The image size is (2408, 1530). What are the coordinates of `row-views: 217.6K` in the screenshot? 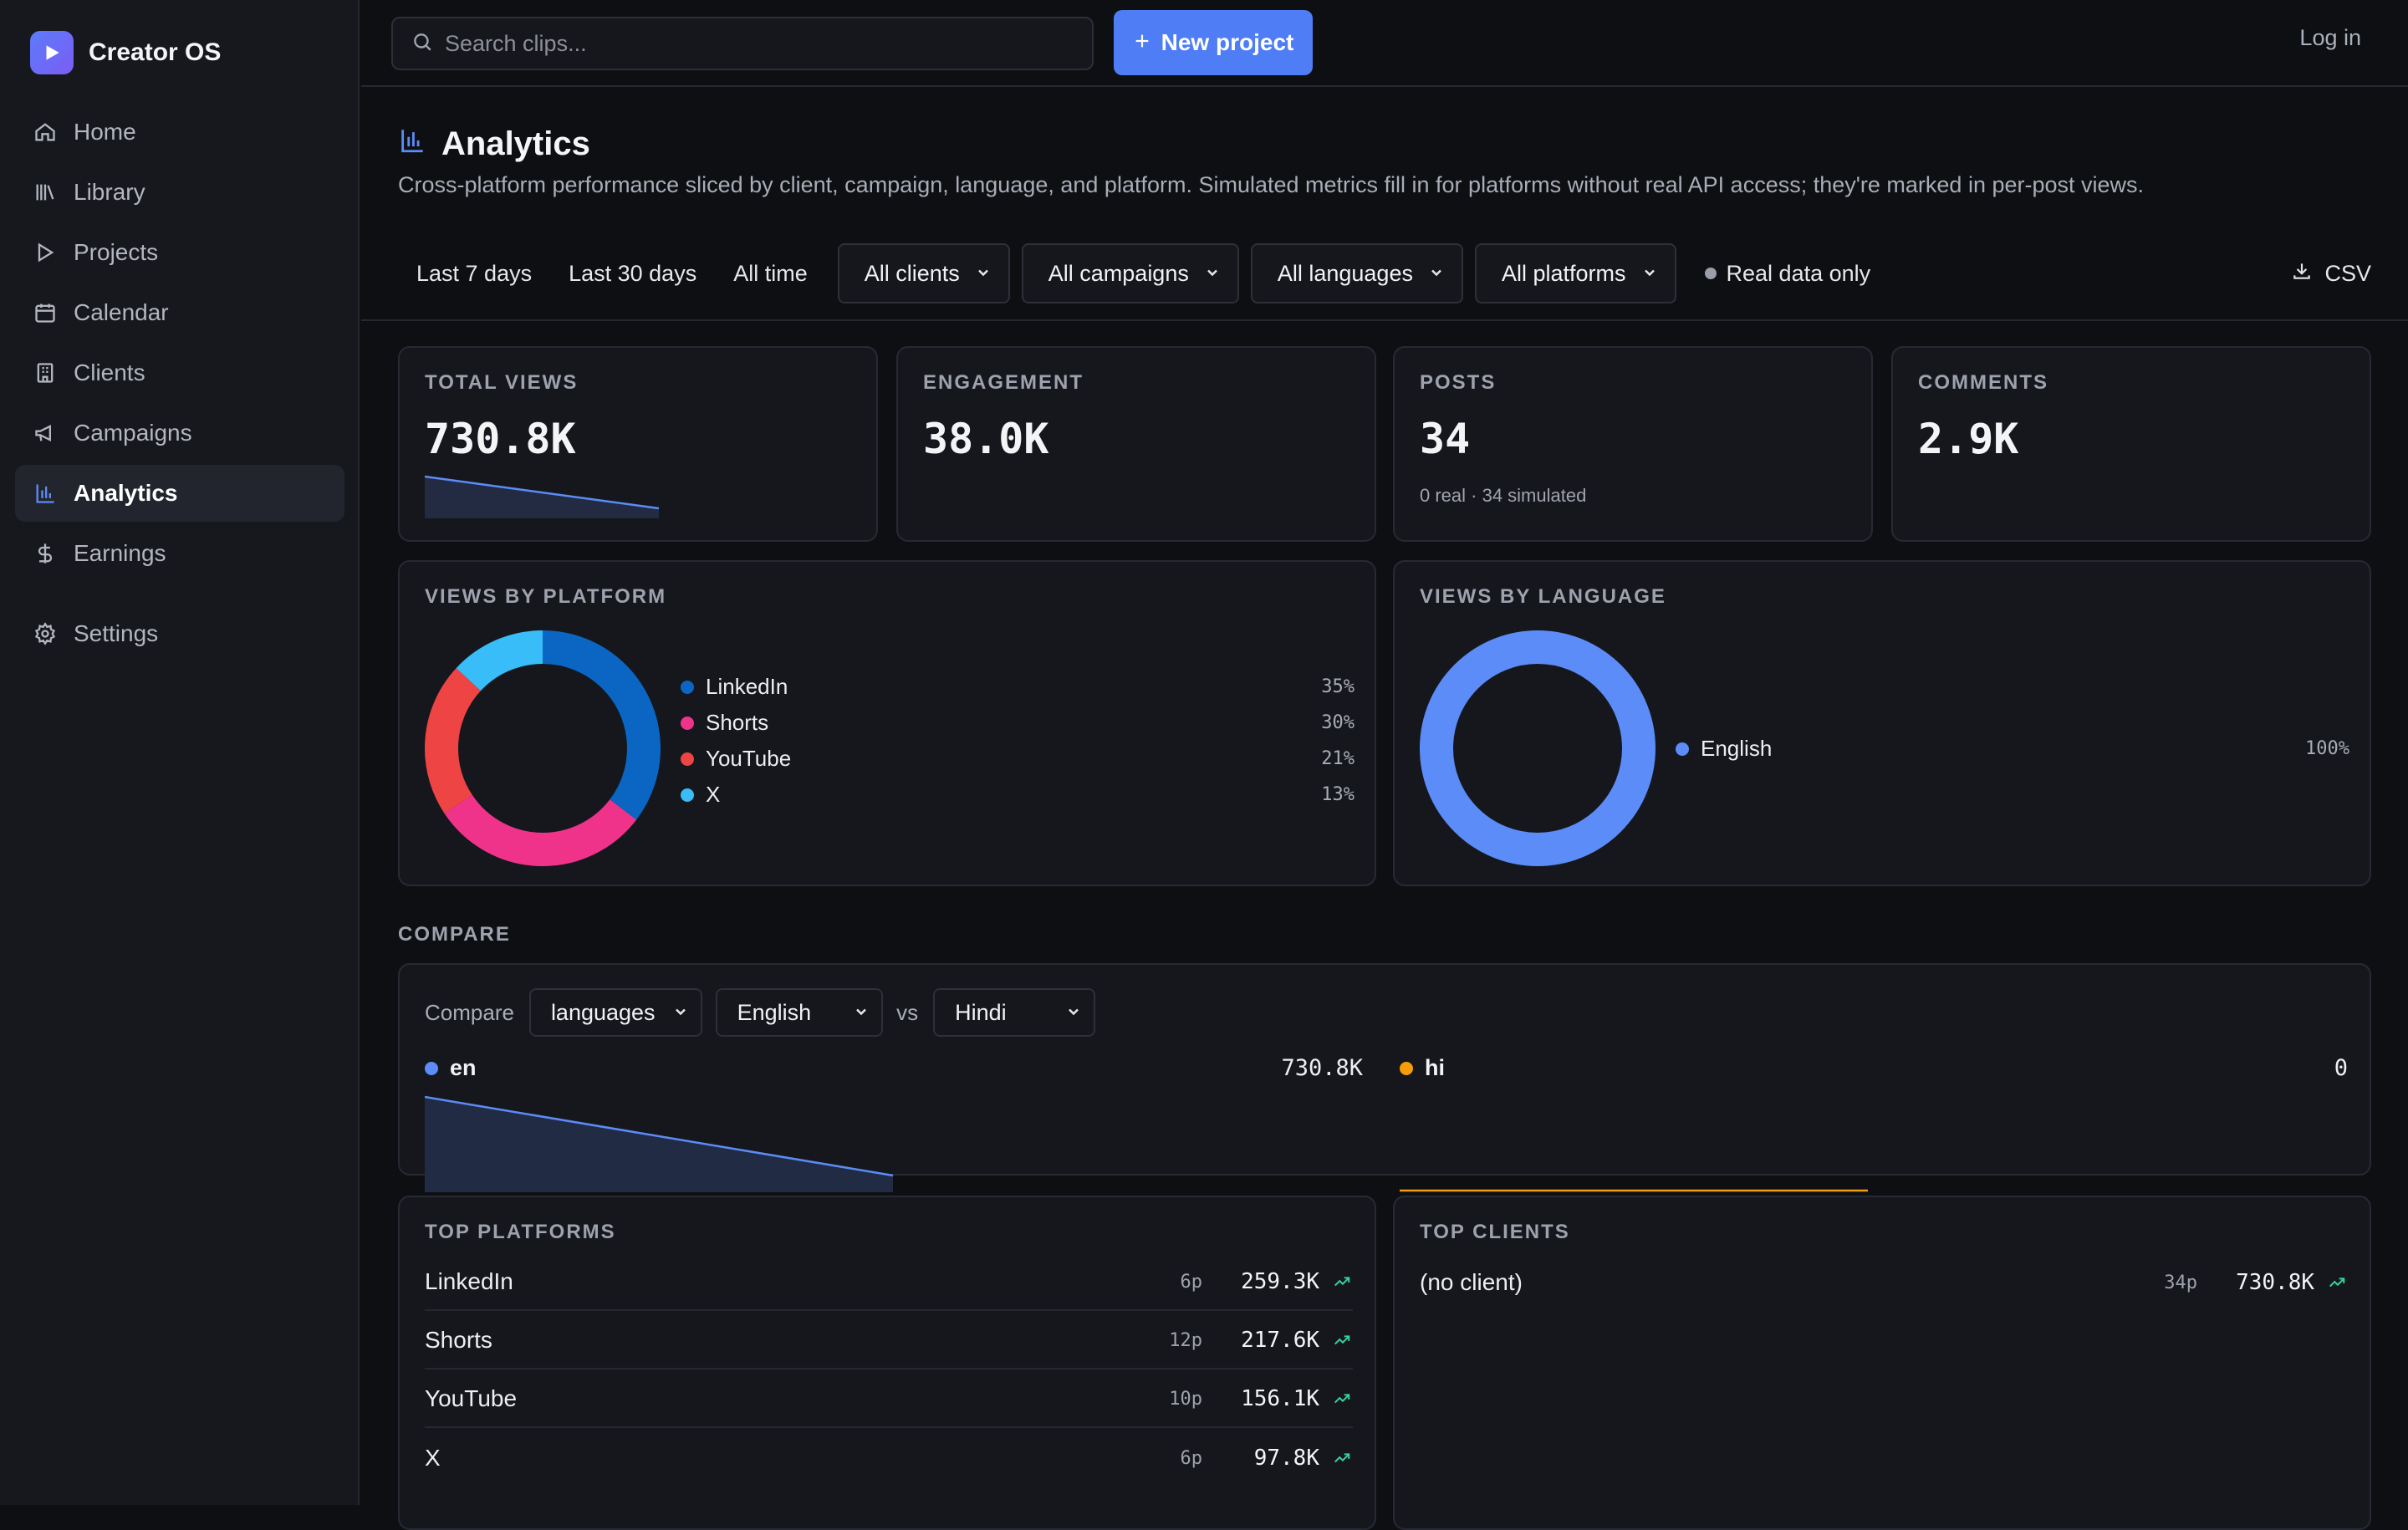 It's located at (1280, 1340).